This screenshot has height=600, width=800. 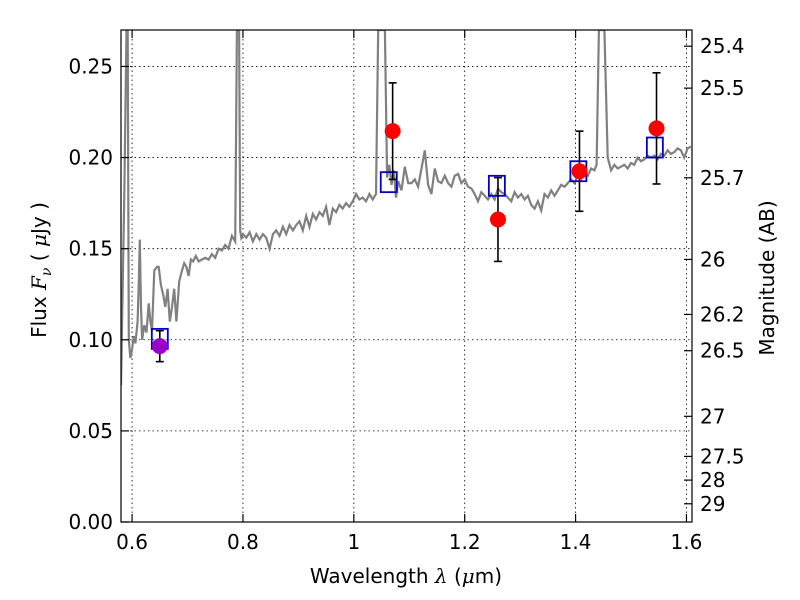 What do you see at coordinates (90, 158) in the screenshot?
I see `y-tick-label: 0.20` at bounding box center [90, 158].